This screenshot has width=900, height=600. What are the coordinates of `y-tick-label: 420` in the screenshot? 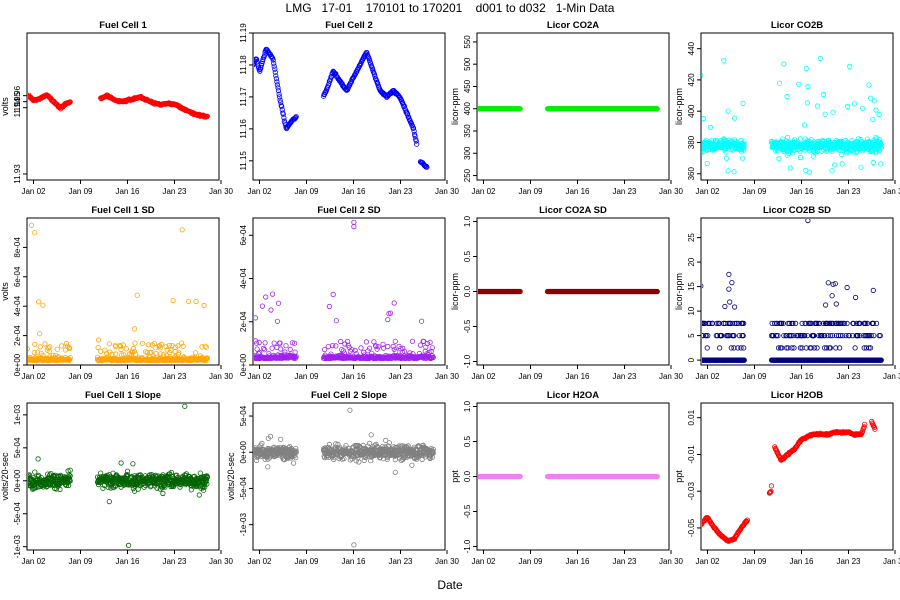 It's located at (691, 80).